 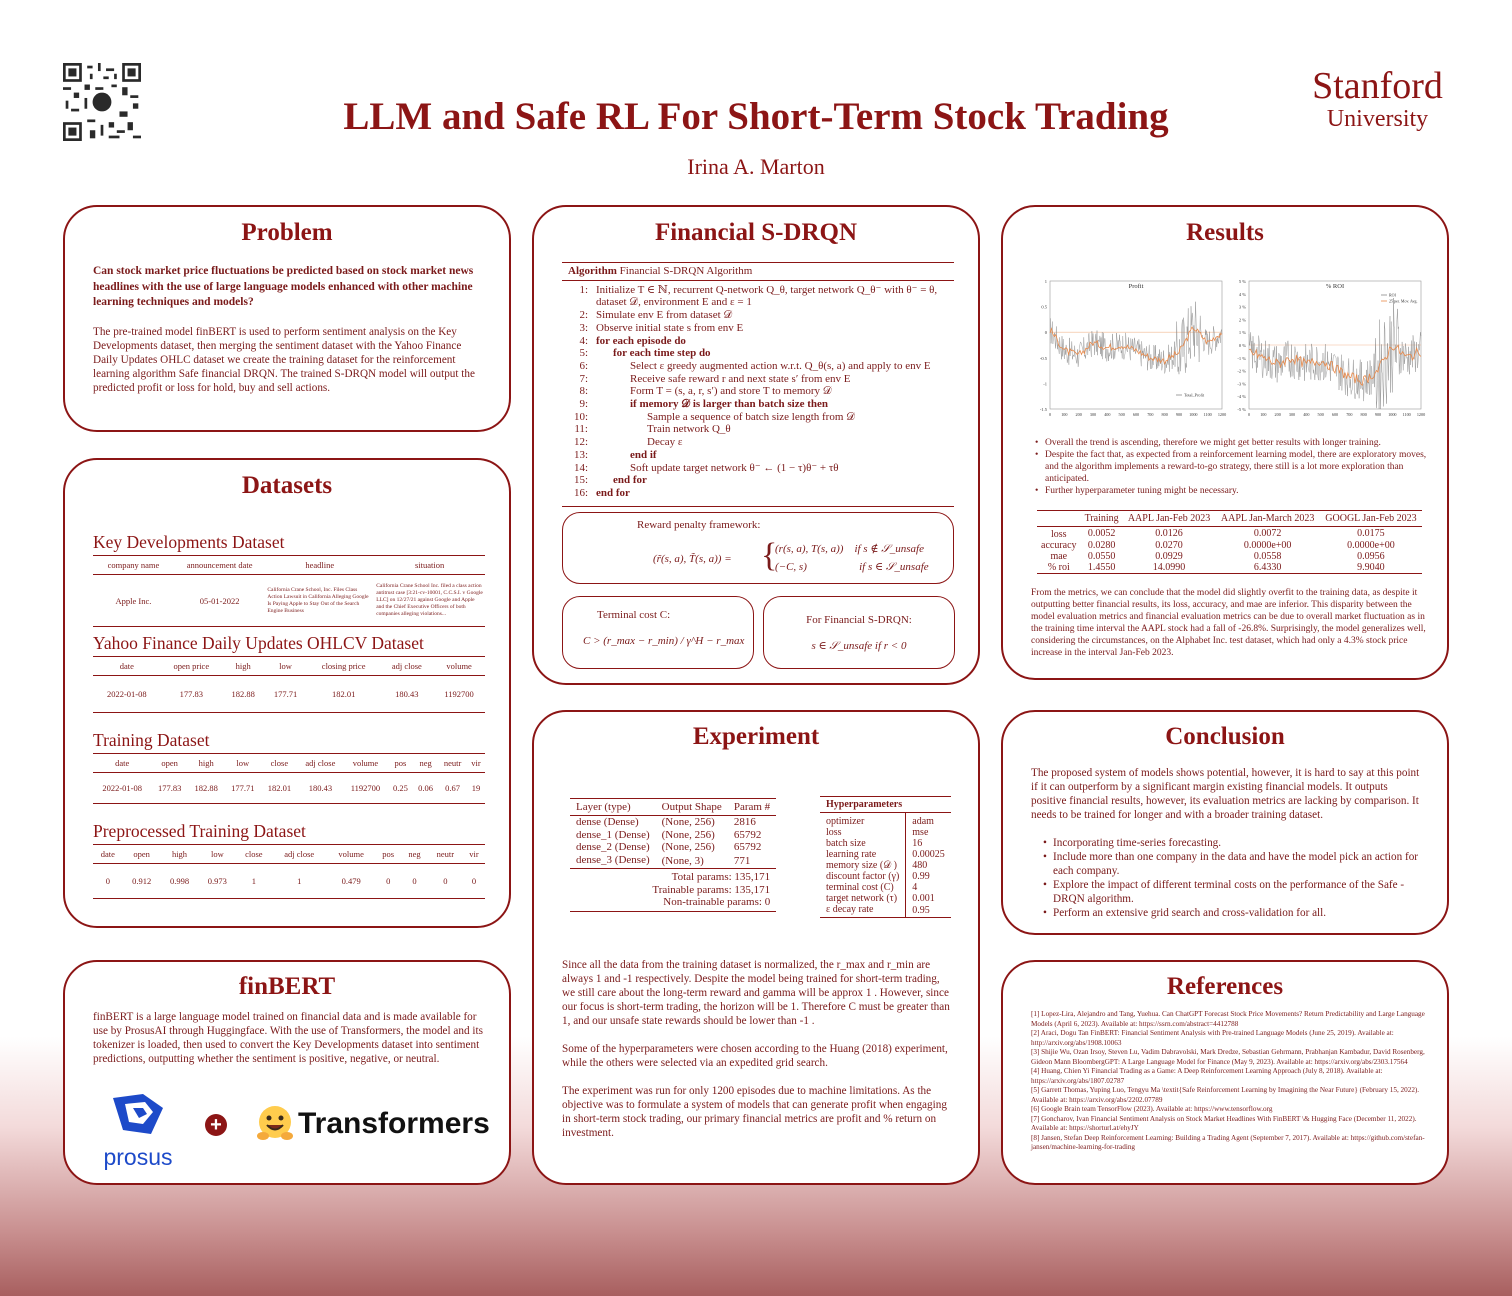 What do you see at coordinates (1122, 414) in the screenshot?
I see `x-tick-label: 500` at bounding box center [1122, 414].